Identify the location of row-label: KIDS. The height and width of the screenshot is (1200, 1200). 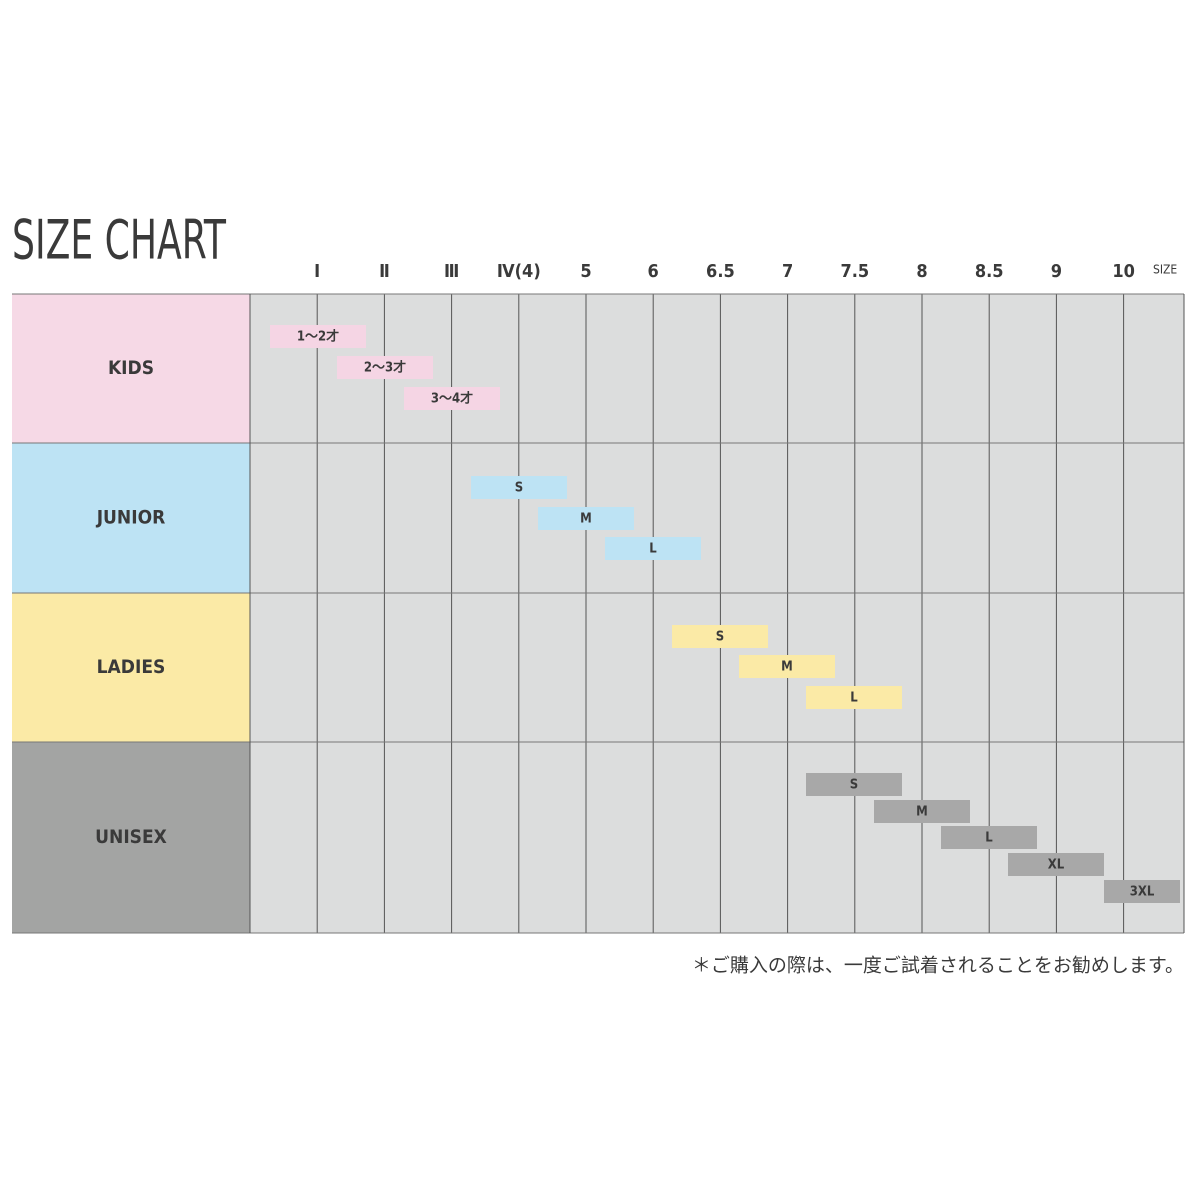
(131, 368).